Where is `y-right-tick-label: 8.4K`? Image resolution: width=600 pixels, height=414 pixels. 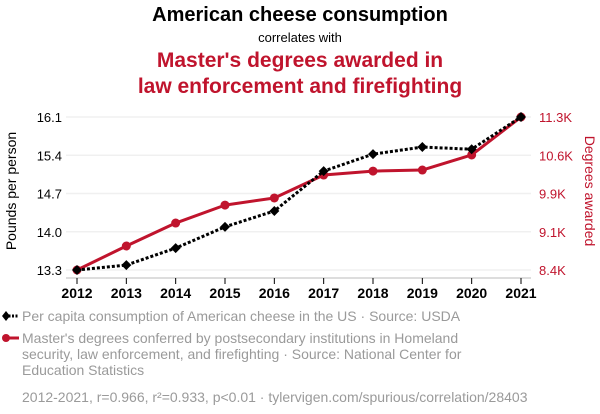 y-right-tick-label: 8.4K is located at coordinates (552, 270).